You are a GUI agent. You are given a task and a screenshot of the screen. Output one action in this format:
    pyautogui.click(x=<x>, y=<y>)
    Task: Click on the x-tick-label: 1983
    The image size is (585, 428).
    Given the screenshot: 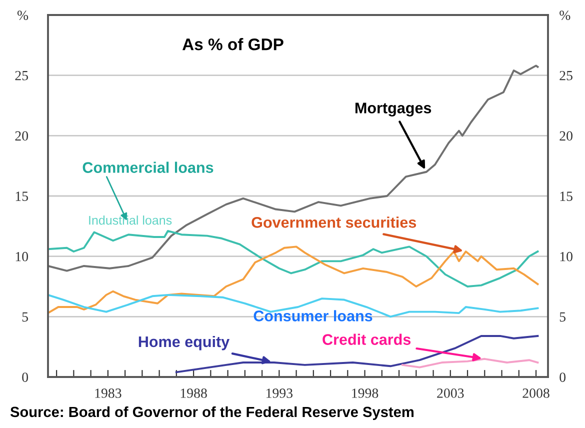 What is the action you would take?
    pyautogui.click(x=108, y=393)
    